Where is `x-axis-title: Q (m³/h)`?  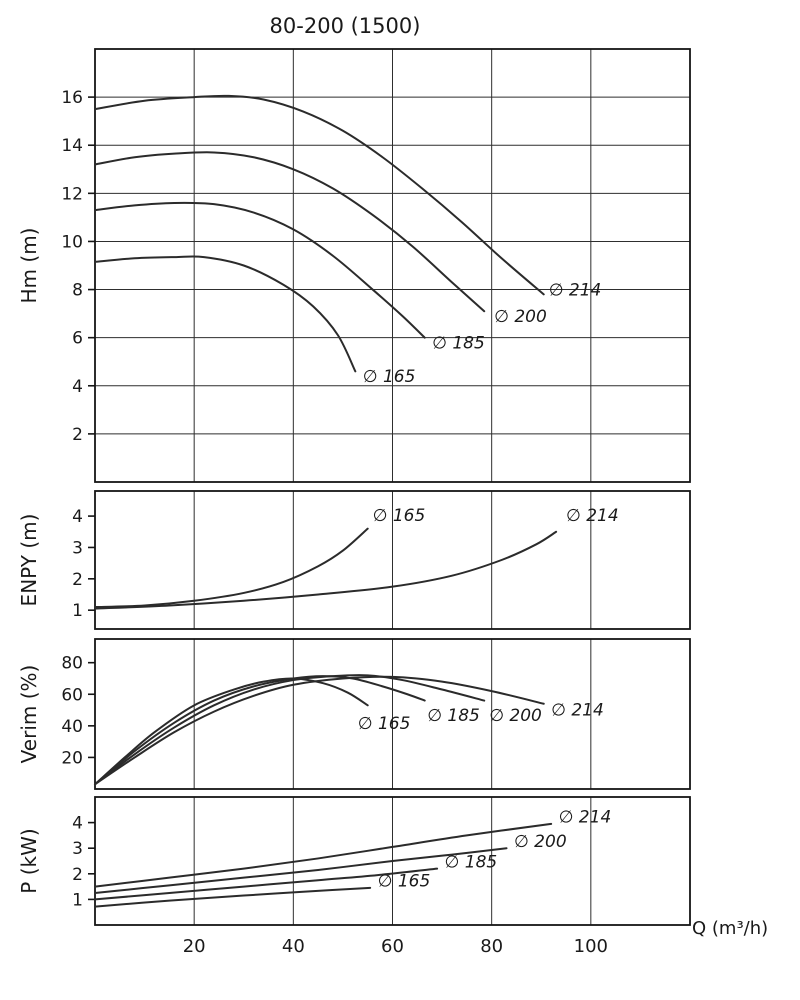 x-axis-title: Q (m³/h) is located at coordinates (730, 928).